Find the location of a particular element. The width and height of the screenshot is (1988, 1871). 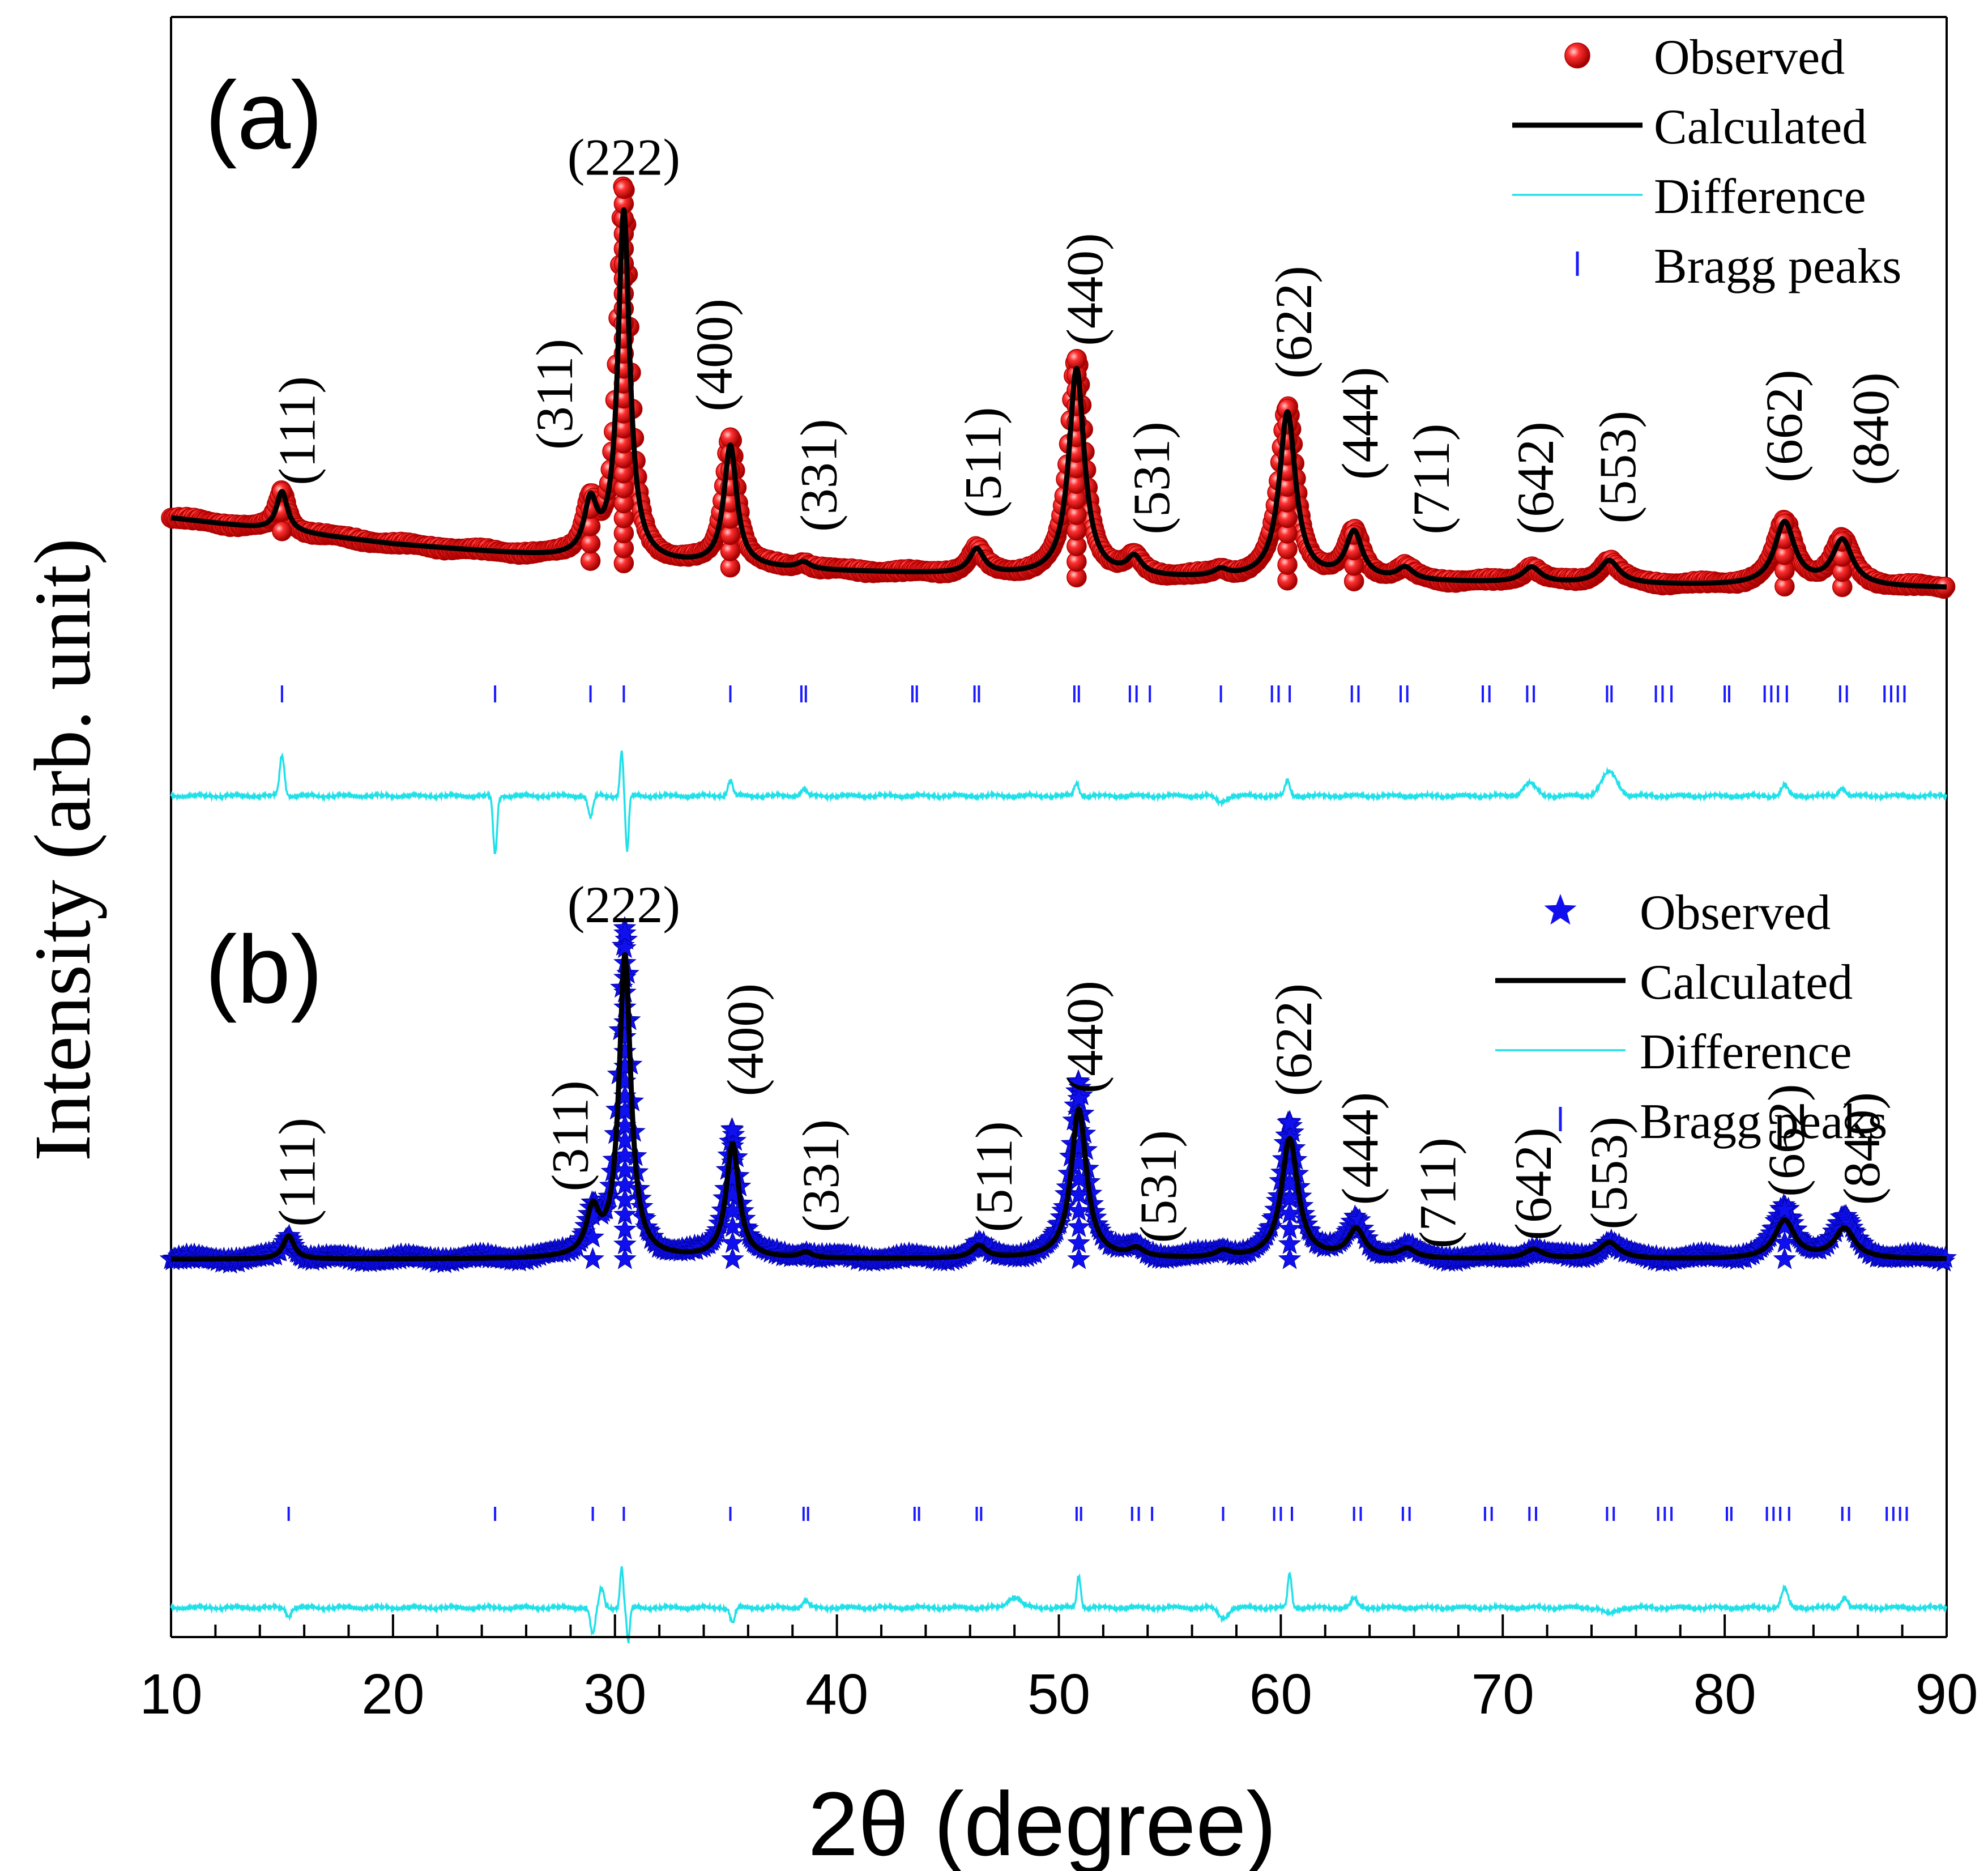

x-axis-label: 2θ (degree) is located at coordinates (1042, 1822).